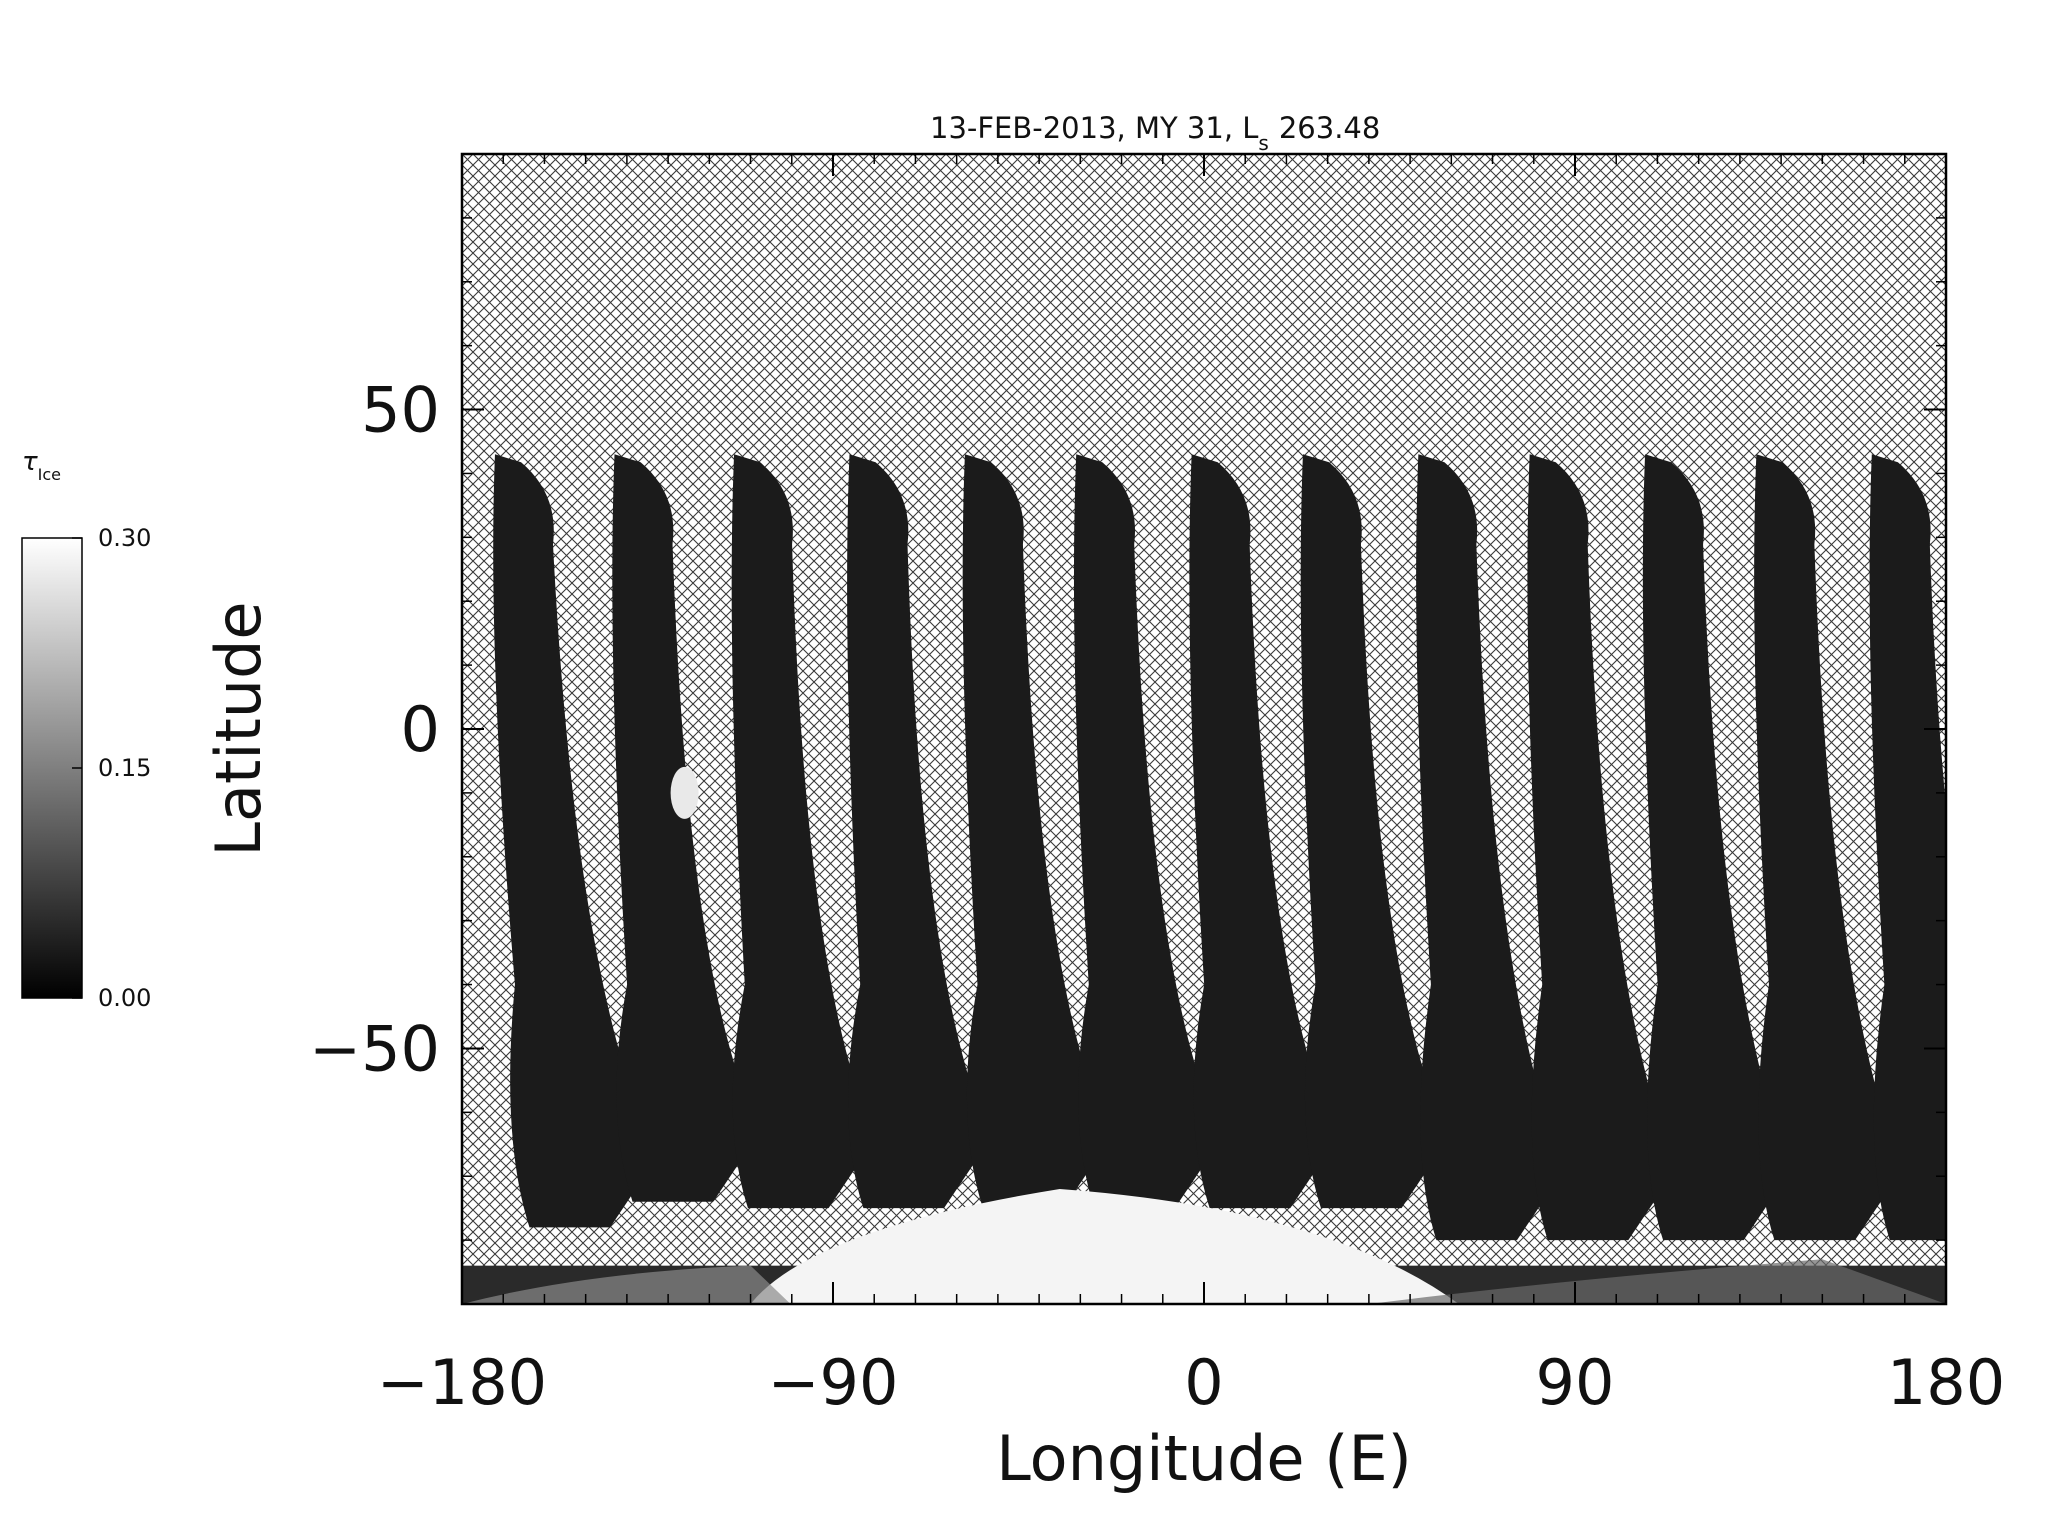  What do you see at coordinates (1263, 143) in the screenshot?
I see `chart-title-subscript: s` at bounding box center [1263, 143].